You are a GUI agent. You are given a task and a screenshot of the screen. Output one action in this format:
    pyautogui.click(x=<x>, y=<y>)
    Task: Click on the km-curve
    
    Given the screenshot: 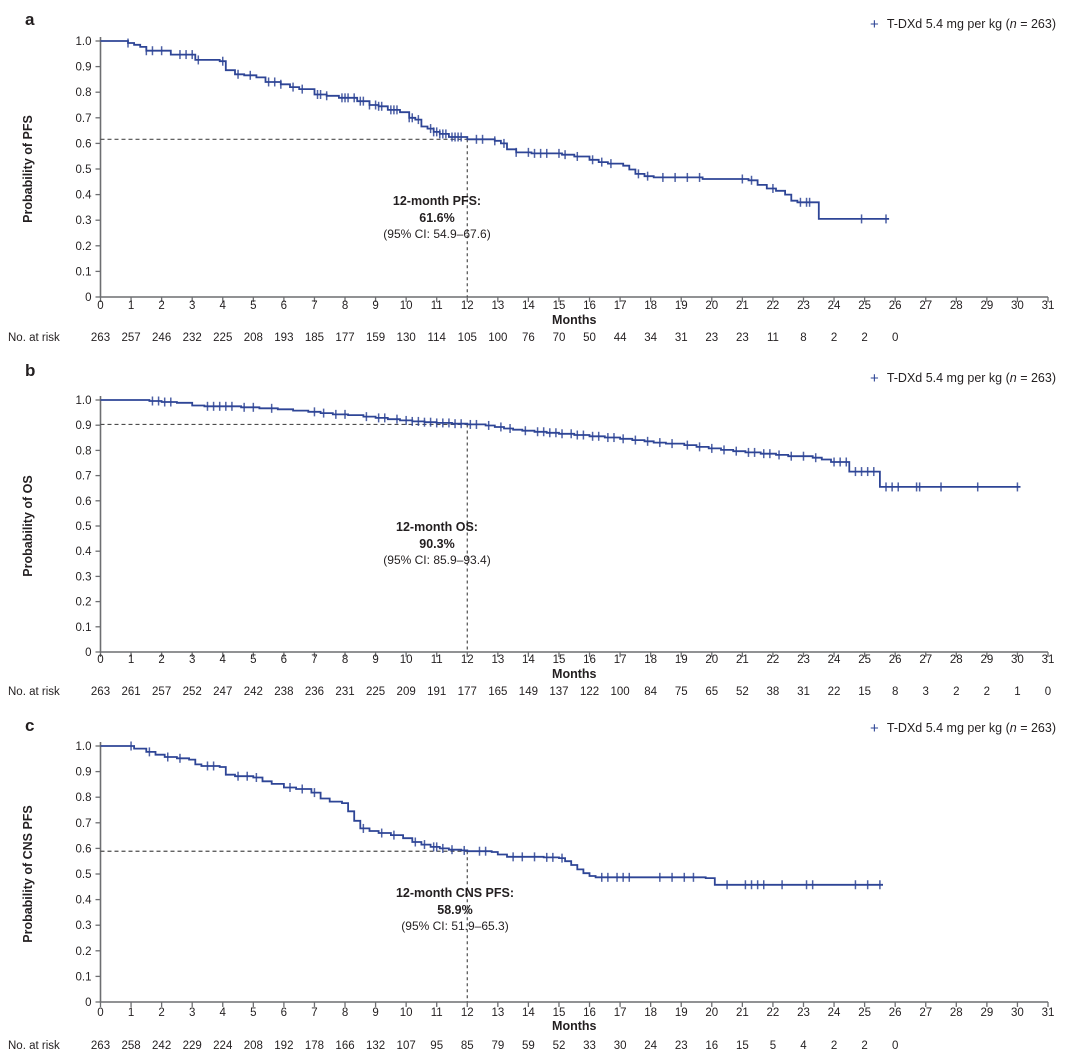 What is the action you would take?
    pyautogui.click(x=495, y=130)
    